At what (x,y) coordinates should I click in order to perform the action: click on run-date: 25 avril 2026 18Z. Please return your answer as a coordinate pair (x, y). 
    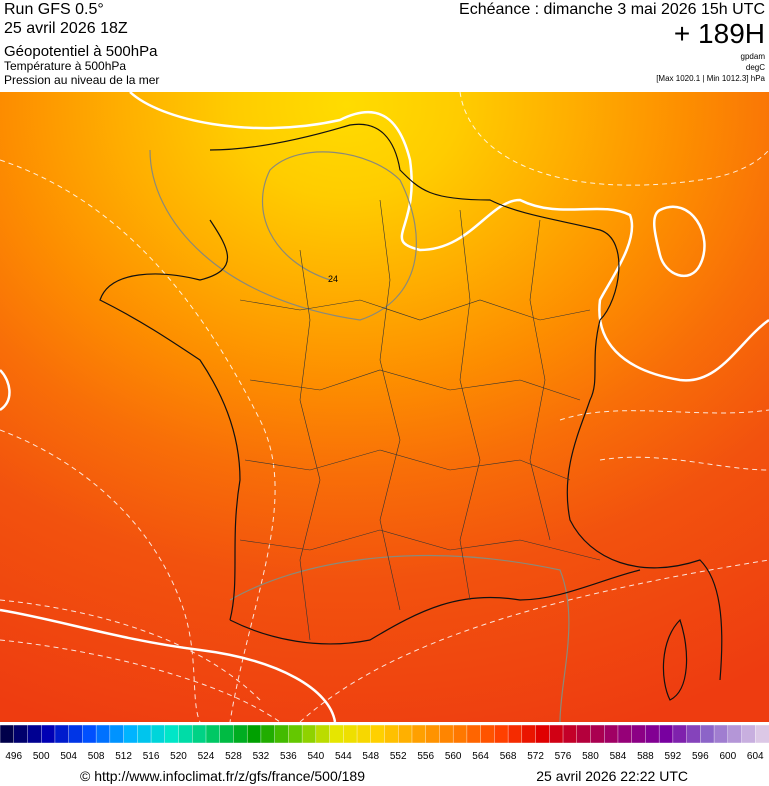
    Looking at the image, I should click on (66, 28).